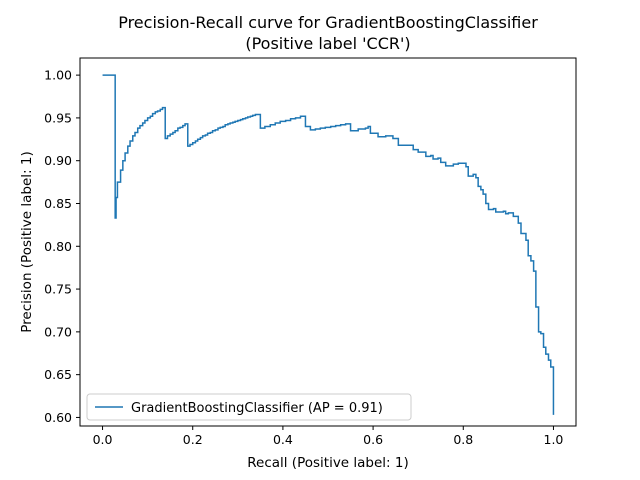 This screenshot has height=480, width=640. I want to click on y-axis-ticks: 0.60 0.65 0.70 0.75 0.80 0.85 0.90 0.95 1.00, so click(62, 246).